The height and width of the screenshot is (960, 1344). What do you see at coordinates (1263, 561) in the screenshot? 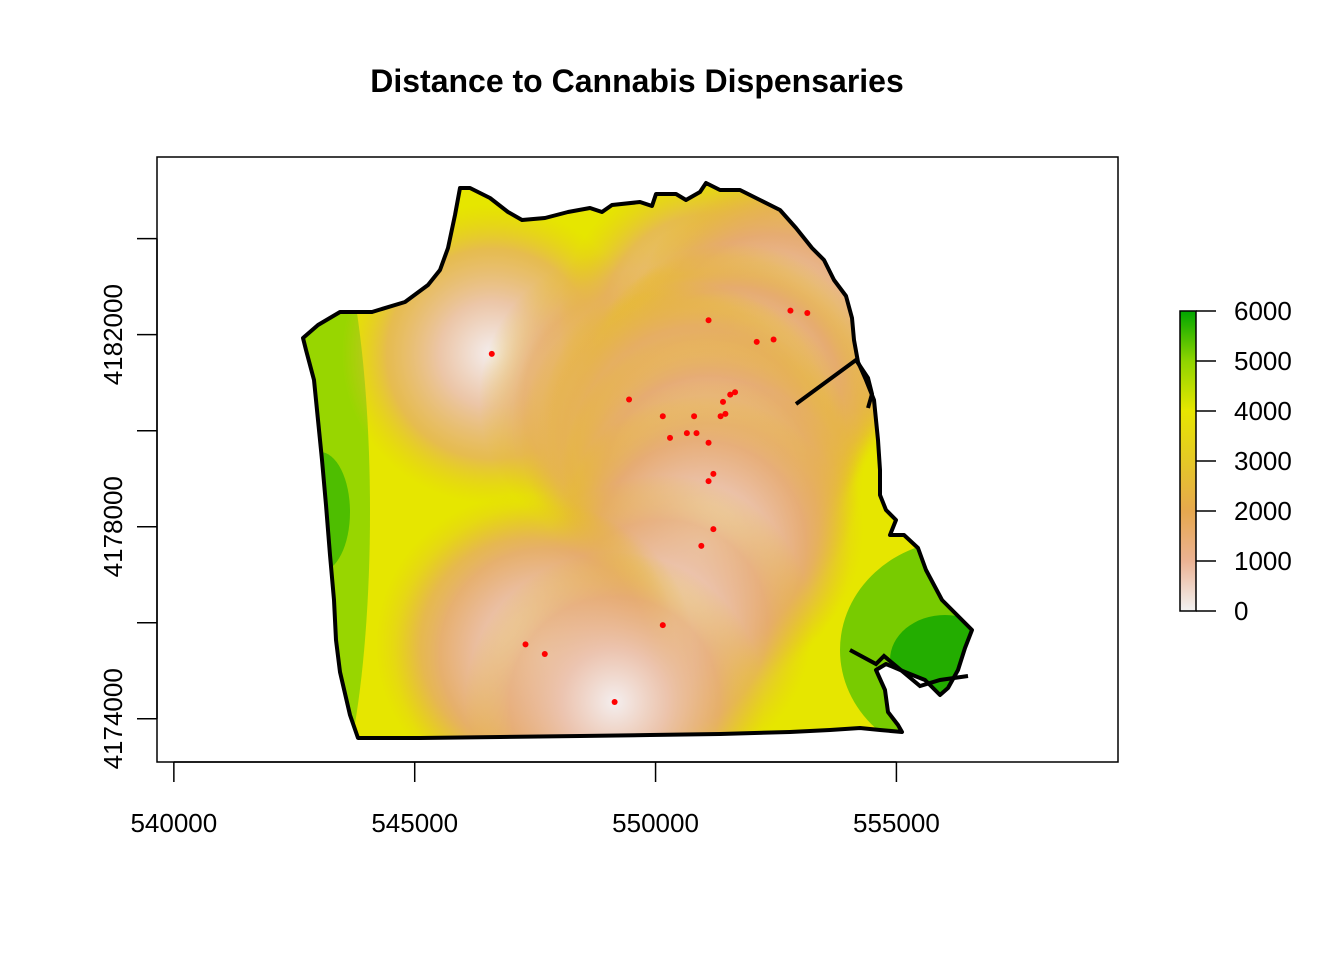
I see `legend-label-1000: 1000` at bounding box center [1263, 561].